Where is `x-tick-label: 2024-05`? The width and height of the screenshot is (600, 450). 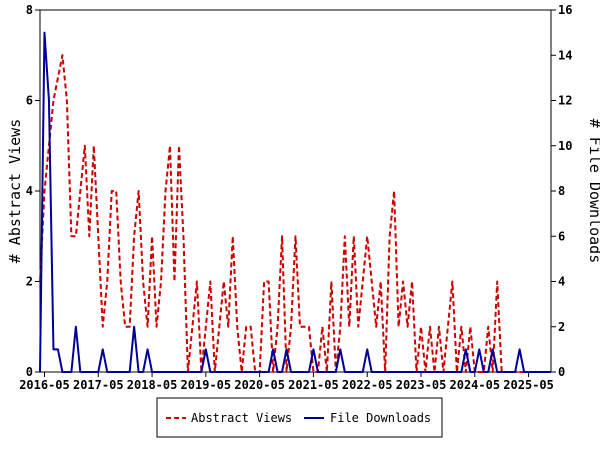
x-tick-label: 2024-05 is located at coordinates (475, 385).